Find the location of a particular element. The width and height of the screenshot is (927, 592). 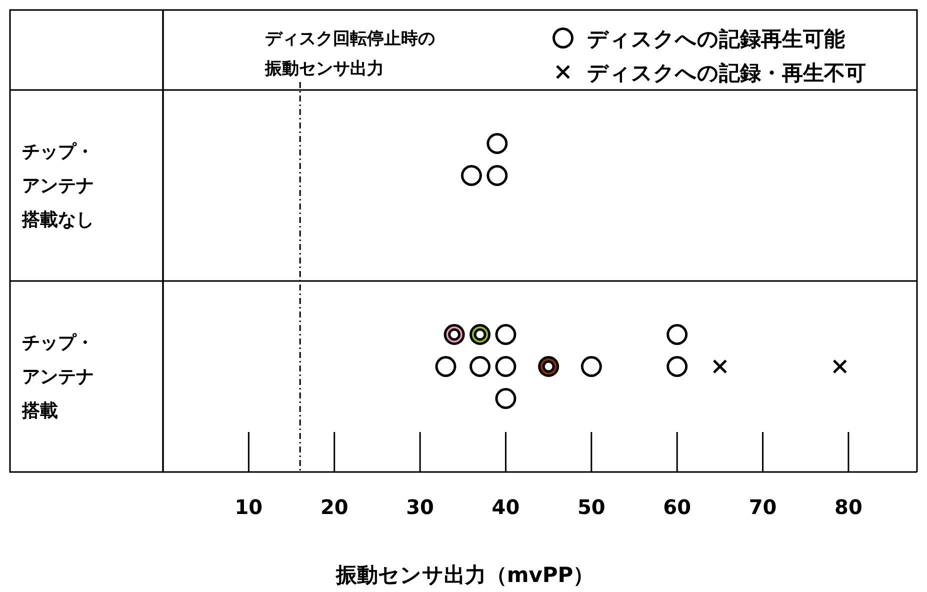

legend-label: ディスクへの記録再生可能 is located at coordinates (716, 39).